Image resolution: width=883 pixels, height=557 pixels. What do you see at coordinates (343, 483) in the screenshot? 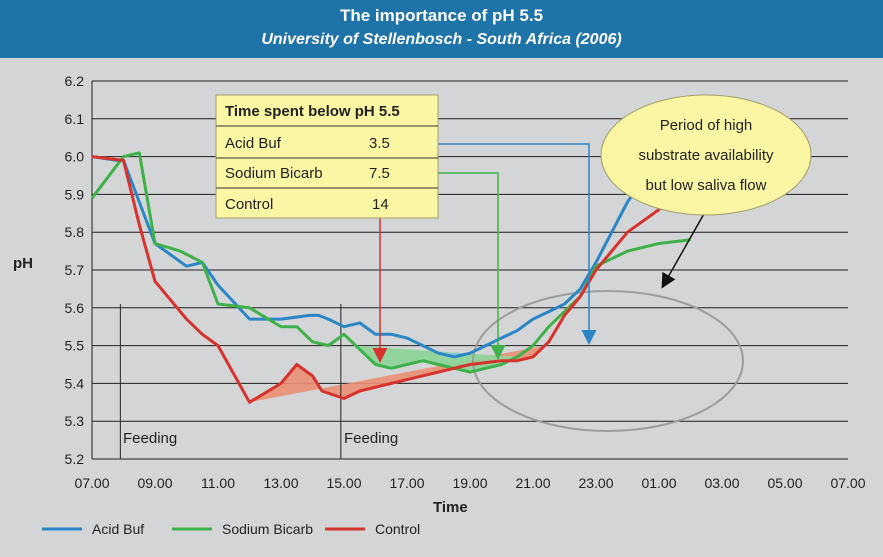
I see `x-tick-label: 15.00` at bounding box center [343, 483].